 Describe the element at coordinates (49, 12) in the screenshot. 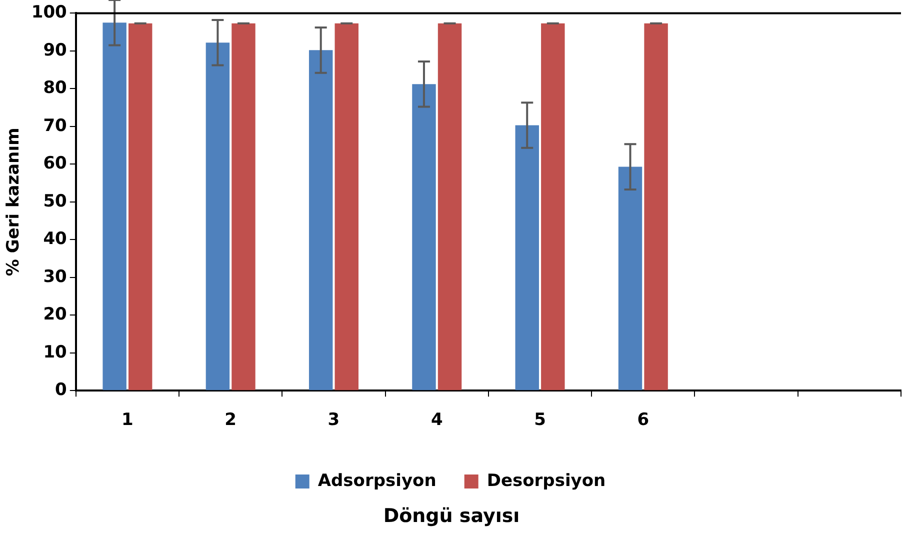

I see `y-tick-label: 100` at that location.